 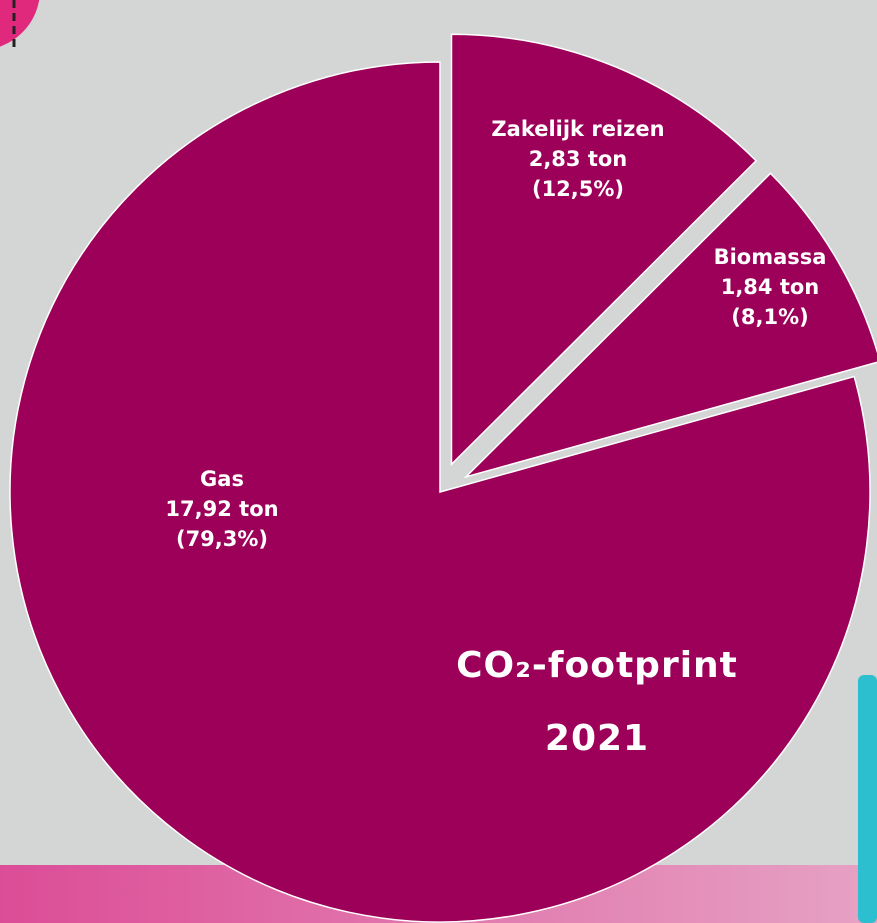 What do you see at coordinates (597, 665) in the screenshot?
I see `chart-title: CO₂-footprint` at bounding box center [597, 665].